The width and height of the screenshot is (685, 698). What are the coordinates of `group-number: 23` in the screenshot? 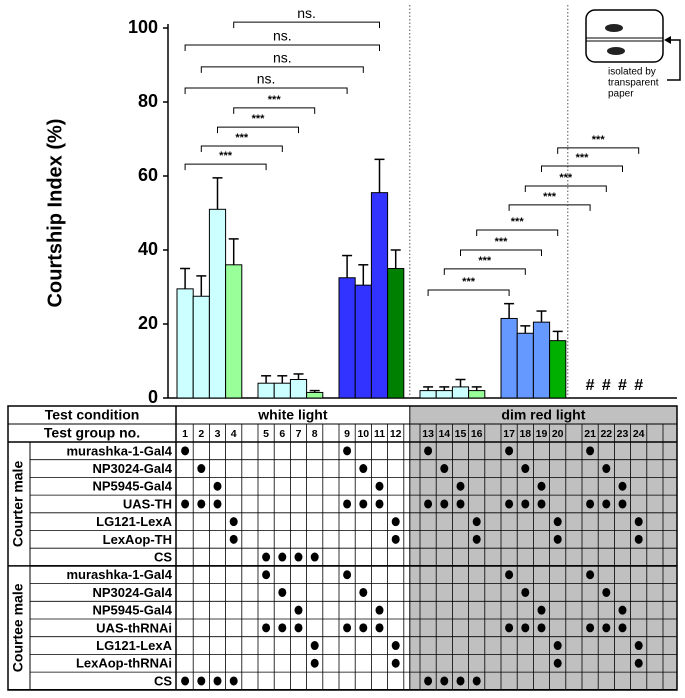 It's located at (623, 434).